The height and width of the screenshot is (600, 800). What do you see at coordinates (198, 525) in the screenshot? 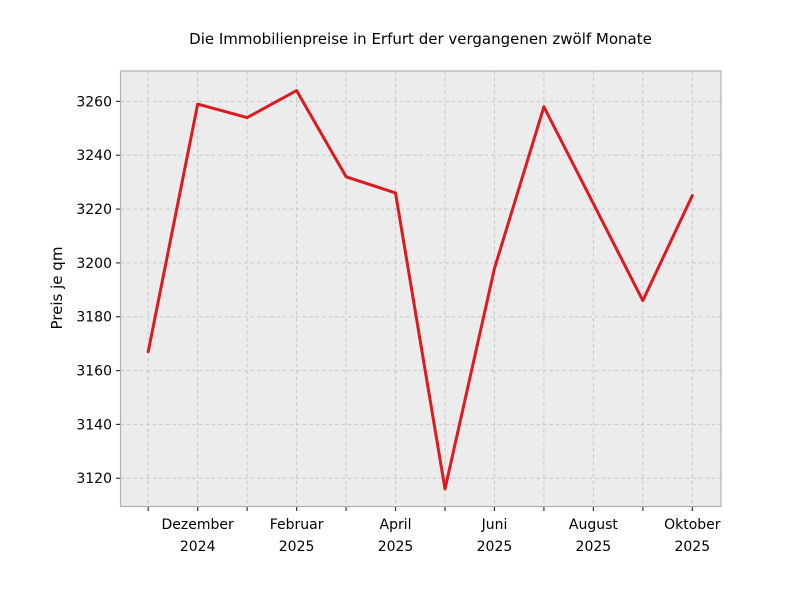
I see `x-tick-label-month: Dezember` at bounding box center [198, 525].